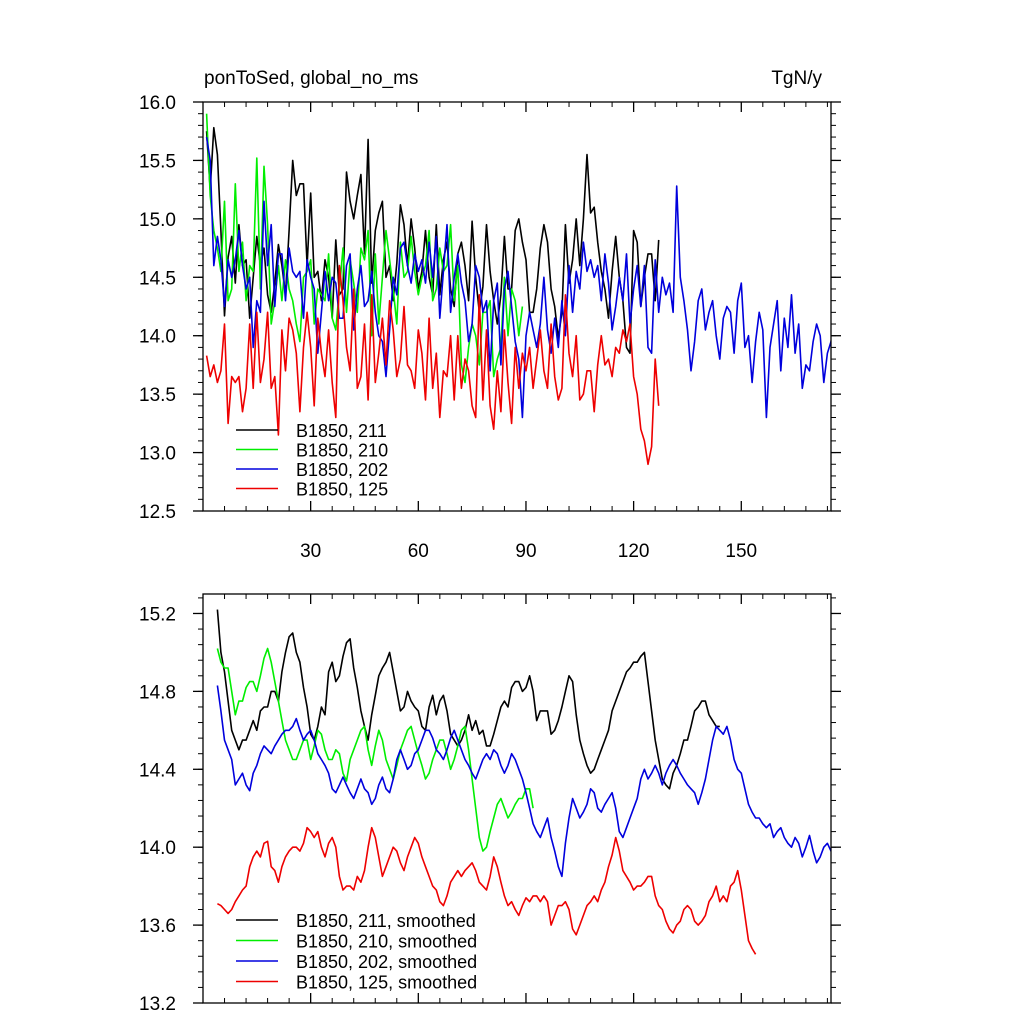  Describe the element at coordinates (796, 78) in the screenshot. I see `chart-units-label: TgN/y` at that location.